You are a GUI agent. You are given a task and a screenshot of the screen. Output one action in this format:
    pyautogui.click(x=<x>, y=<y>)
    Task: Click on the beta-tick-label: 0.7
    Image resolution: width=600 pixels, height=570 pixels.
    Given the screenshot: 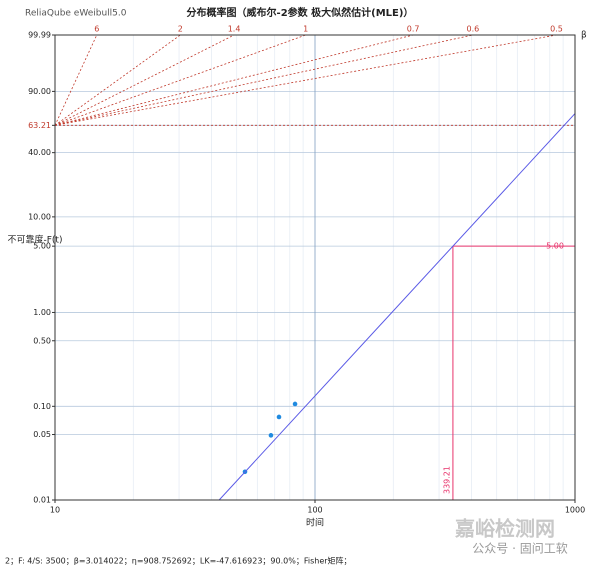 What is the action you would take?
    pyautogui.click(x=413, y=29)
    